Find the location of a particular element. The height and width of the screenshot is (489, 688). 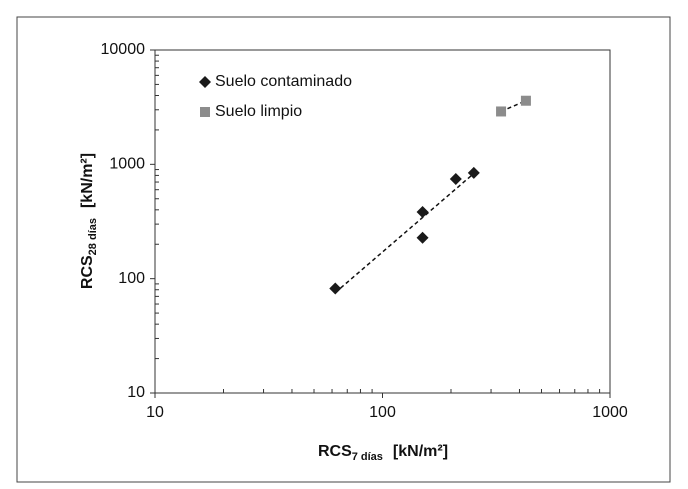

x-axis-label: RCS7 días [kN/m²] is located at coordinates (383, 453).